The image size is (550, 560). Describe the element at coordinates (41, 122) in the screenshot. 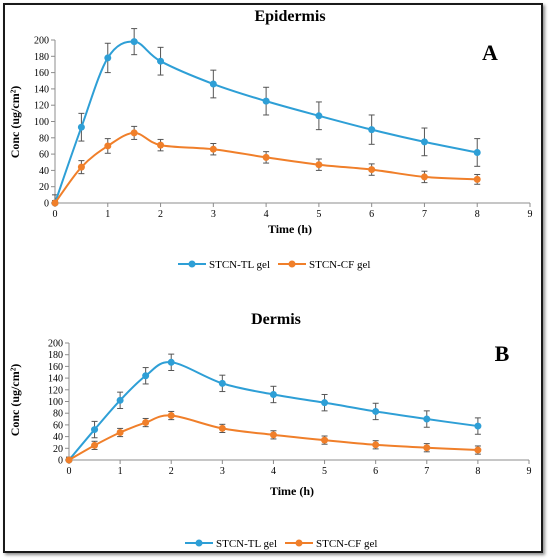

I see `y-tick-label: 100` at that location.